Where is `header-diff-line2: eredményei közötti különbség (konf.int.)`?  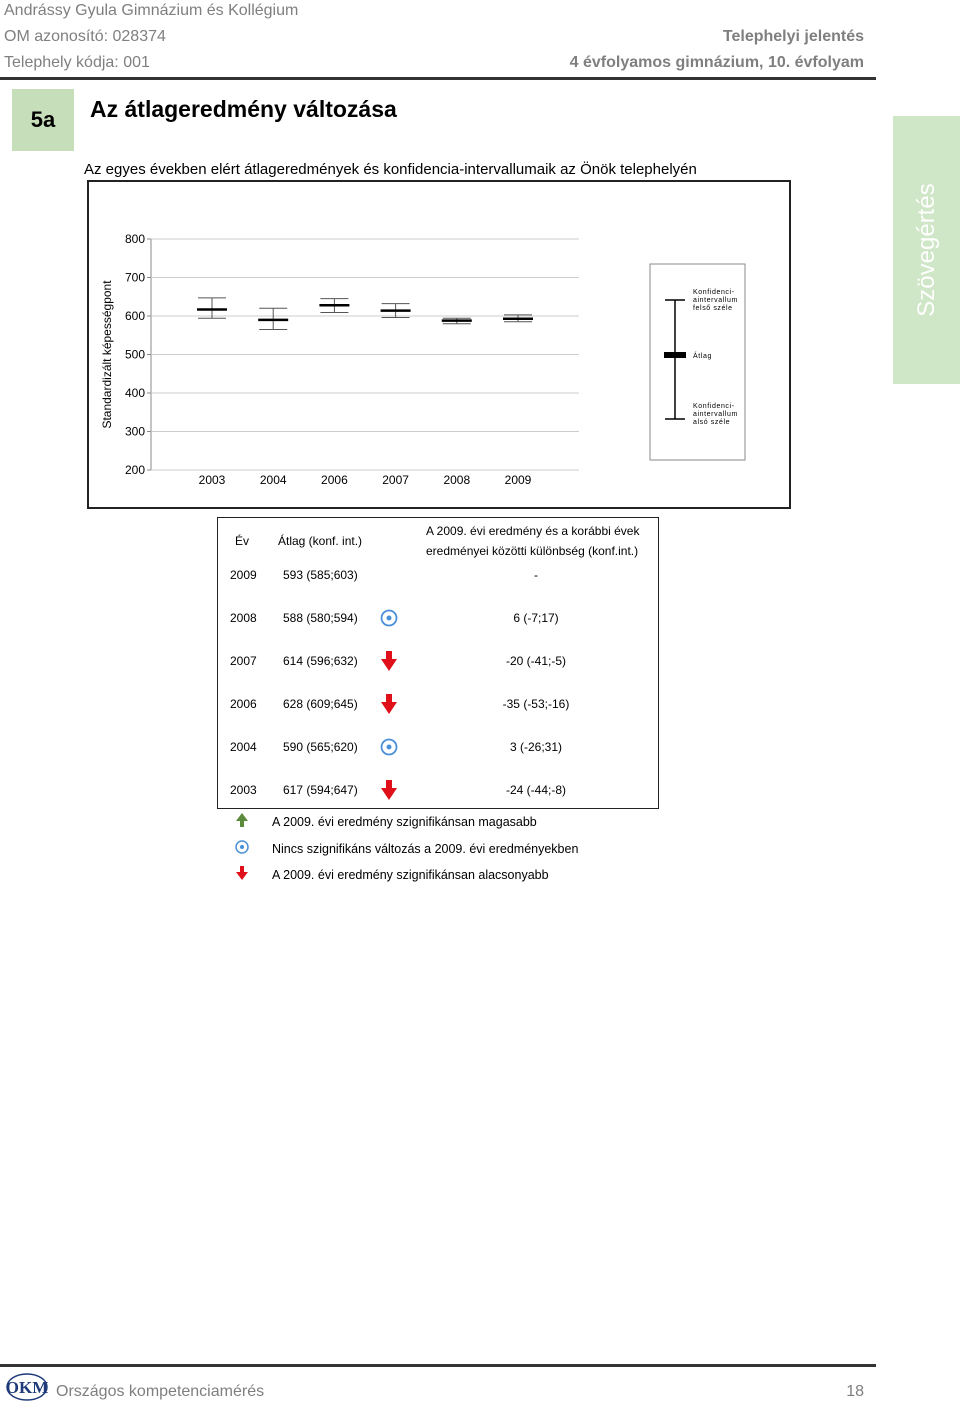
header-diff-line2: eredményei közötti különbség (konf.int.) is located at coordinates (532, 551).